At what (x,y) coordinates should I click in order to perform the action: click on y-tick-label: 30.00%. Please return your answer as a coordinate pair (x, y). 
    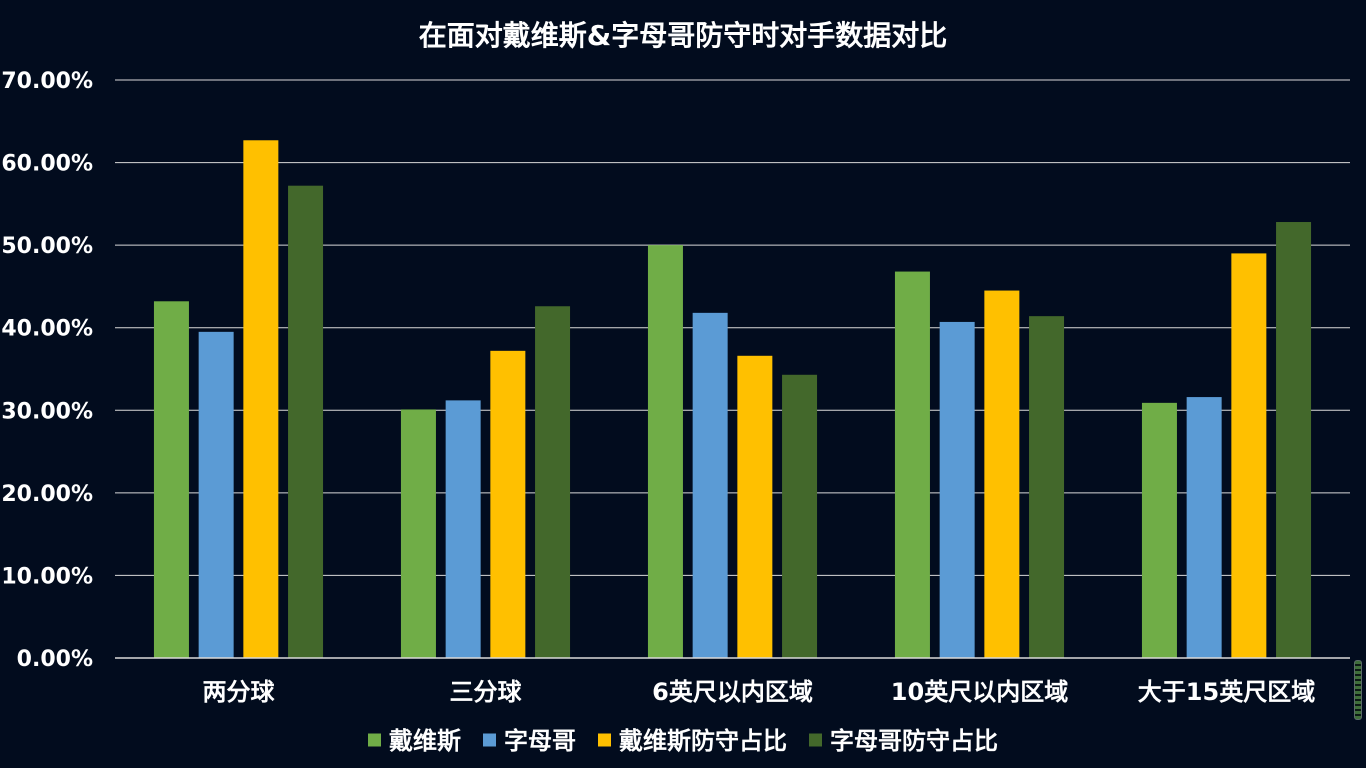
    Looking at the image, I should click on (47, 411).